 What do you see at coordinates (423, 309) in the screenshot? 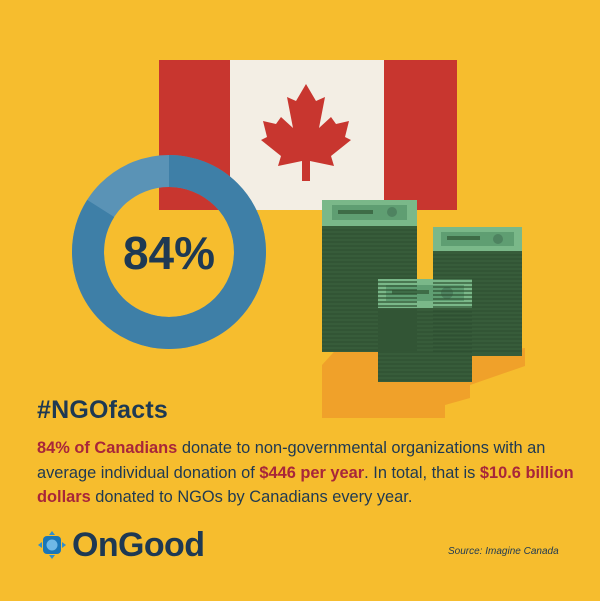
I see `money-stack-icon` at bounding box center [423, 309].